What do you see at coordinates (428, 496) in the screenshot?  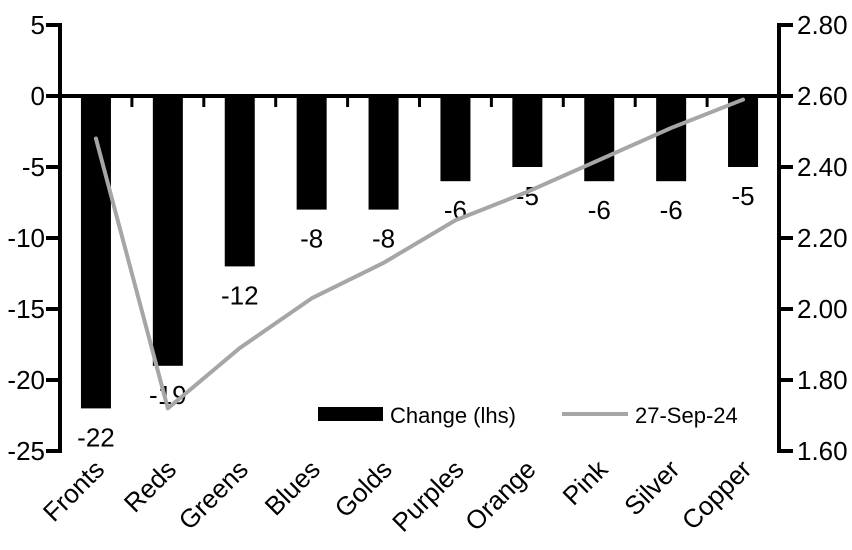 I see `category-label-purples: Purples` at bounding box center [428, 496].